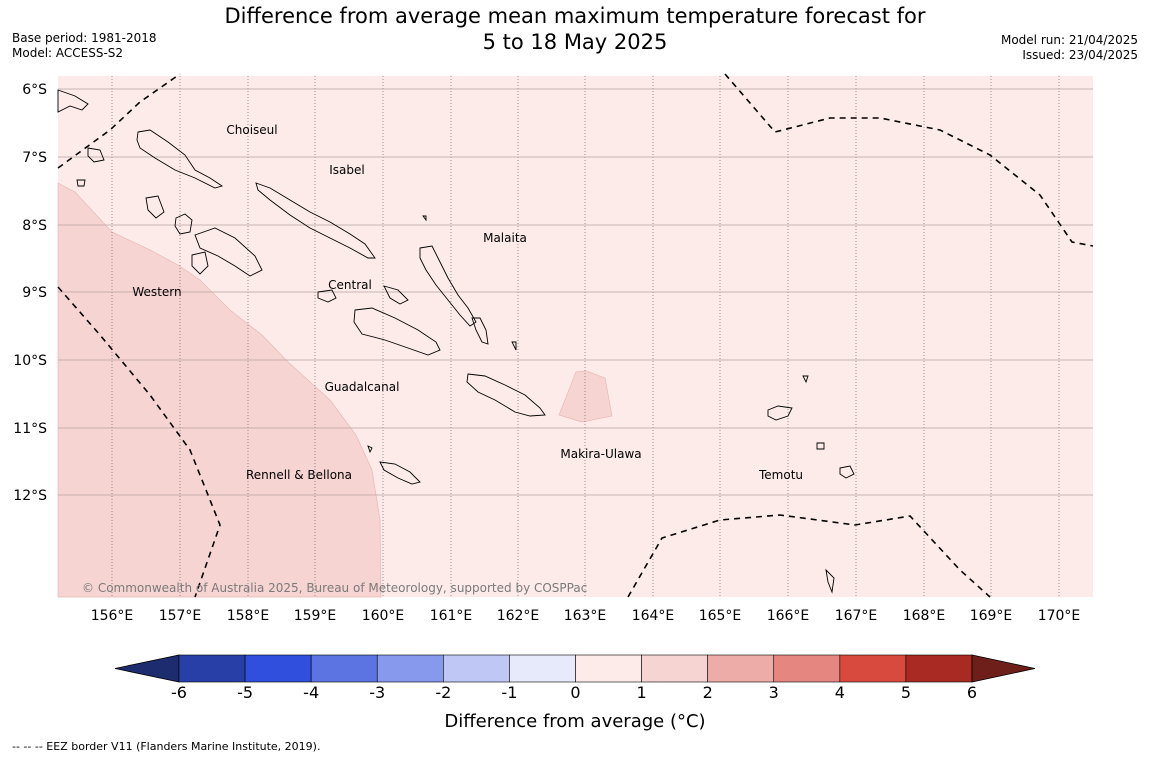  Describe the element at coordinates (991, 616) in the screenshot. I see `lon-label: 169°E` at that location.